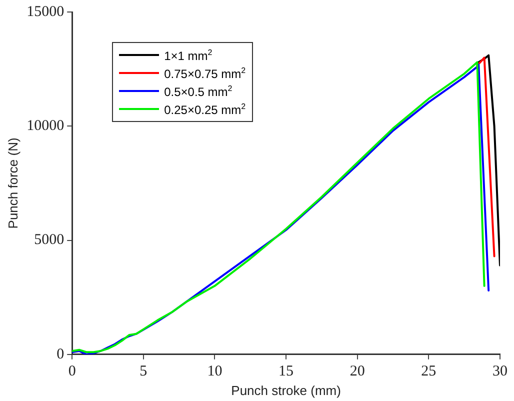 This screenshot has width=514, height=401. I want to click on x-axis-title: Punch stroke (mm), so click(286, 390).